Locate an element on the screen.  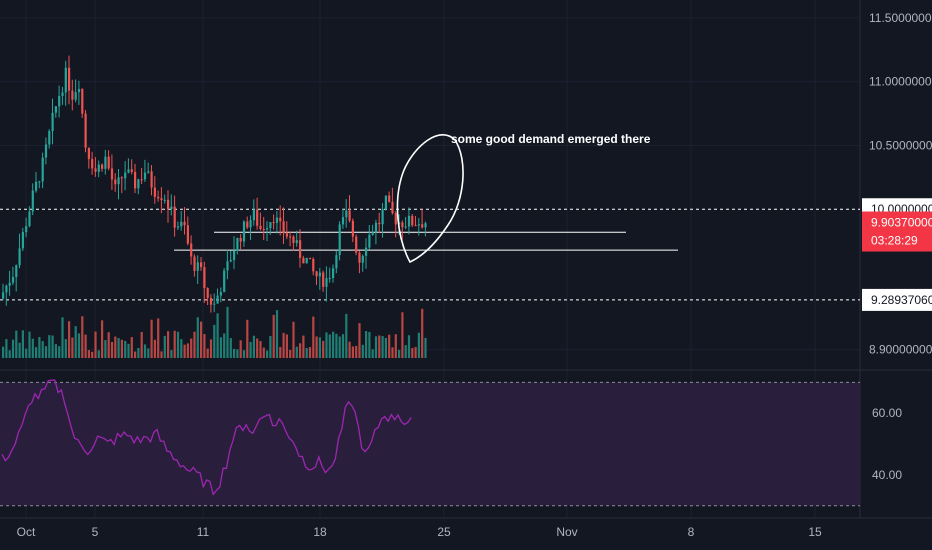
date-tick-4: 25 is located at coordinates (444, 532).